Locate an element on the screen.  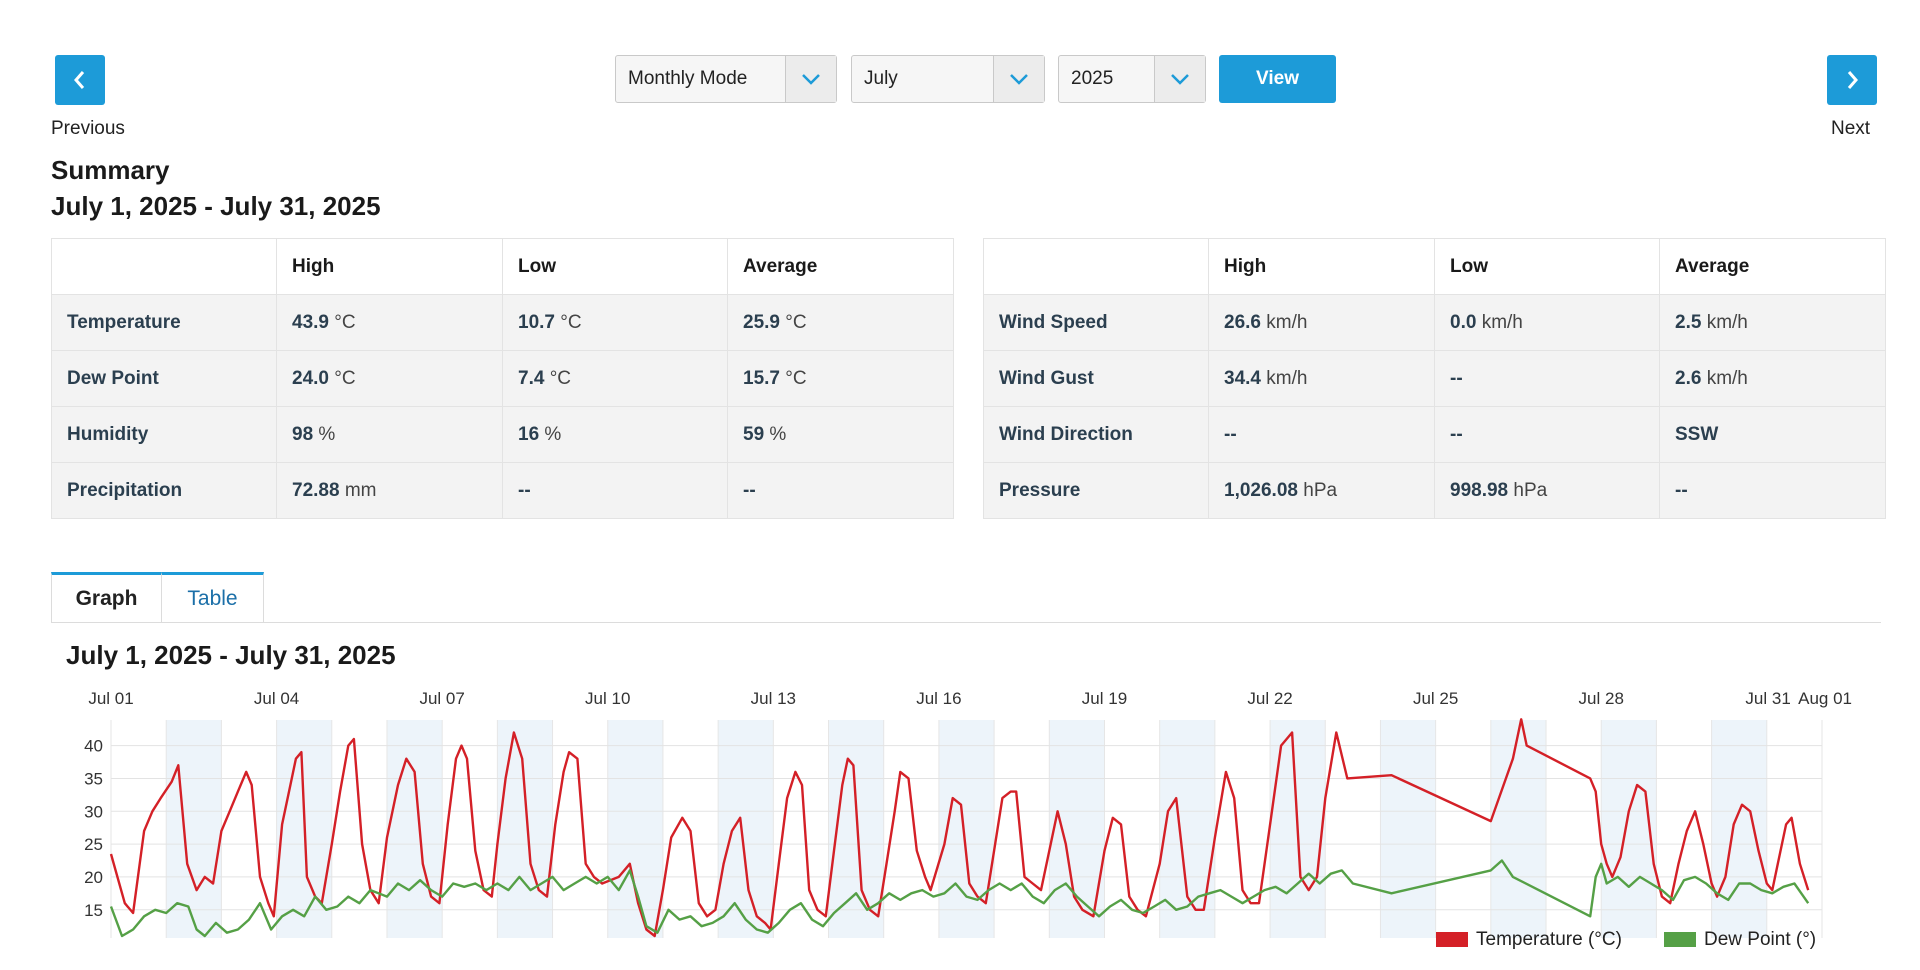
next-label: Next is located at coordinates (1851, 128).